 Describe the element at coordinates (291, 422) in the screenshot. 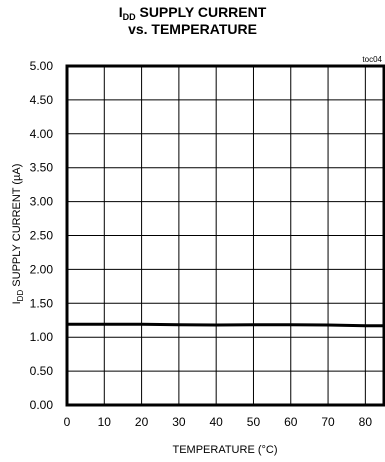

I see `x-tick-label: 60` at that location.